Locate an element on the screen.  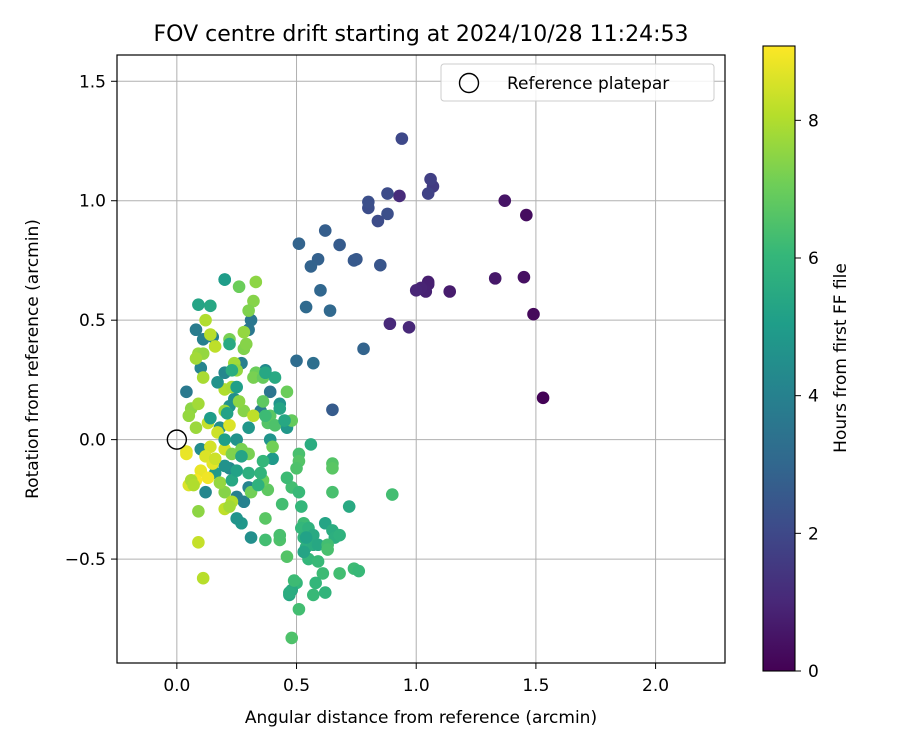
x-tick-label: 1.5 is located at coordinates (535, 686).